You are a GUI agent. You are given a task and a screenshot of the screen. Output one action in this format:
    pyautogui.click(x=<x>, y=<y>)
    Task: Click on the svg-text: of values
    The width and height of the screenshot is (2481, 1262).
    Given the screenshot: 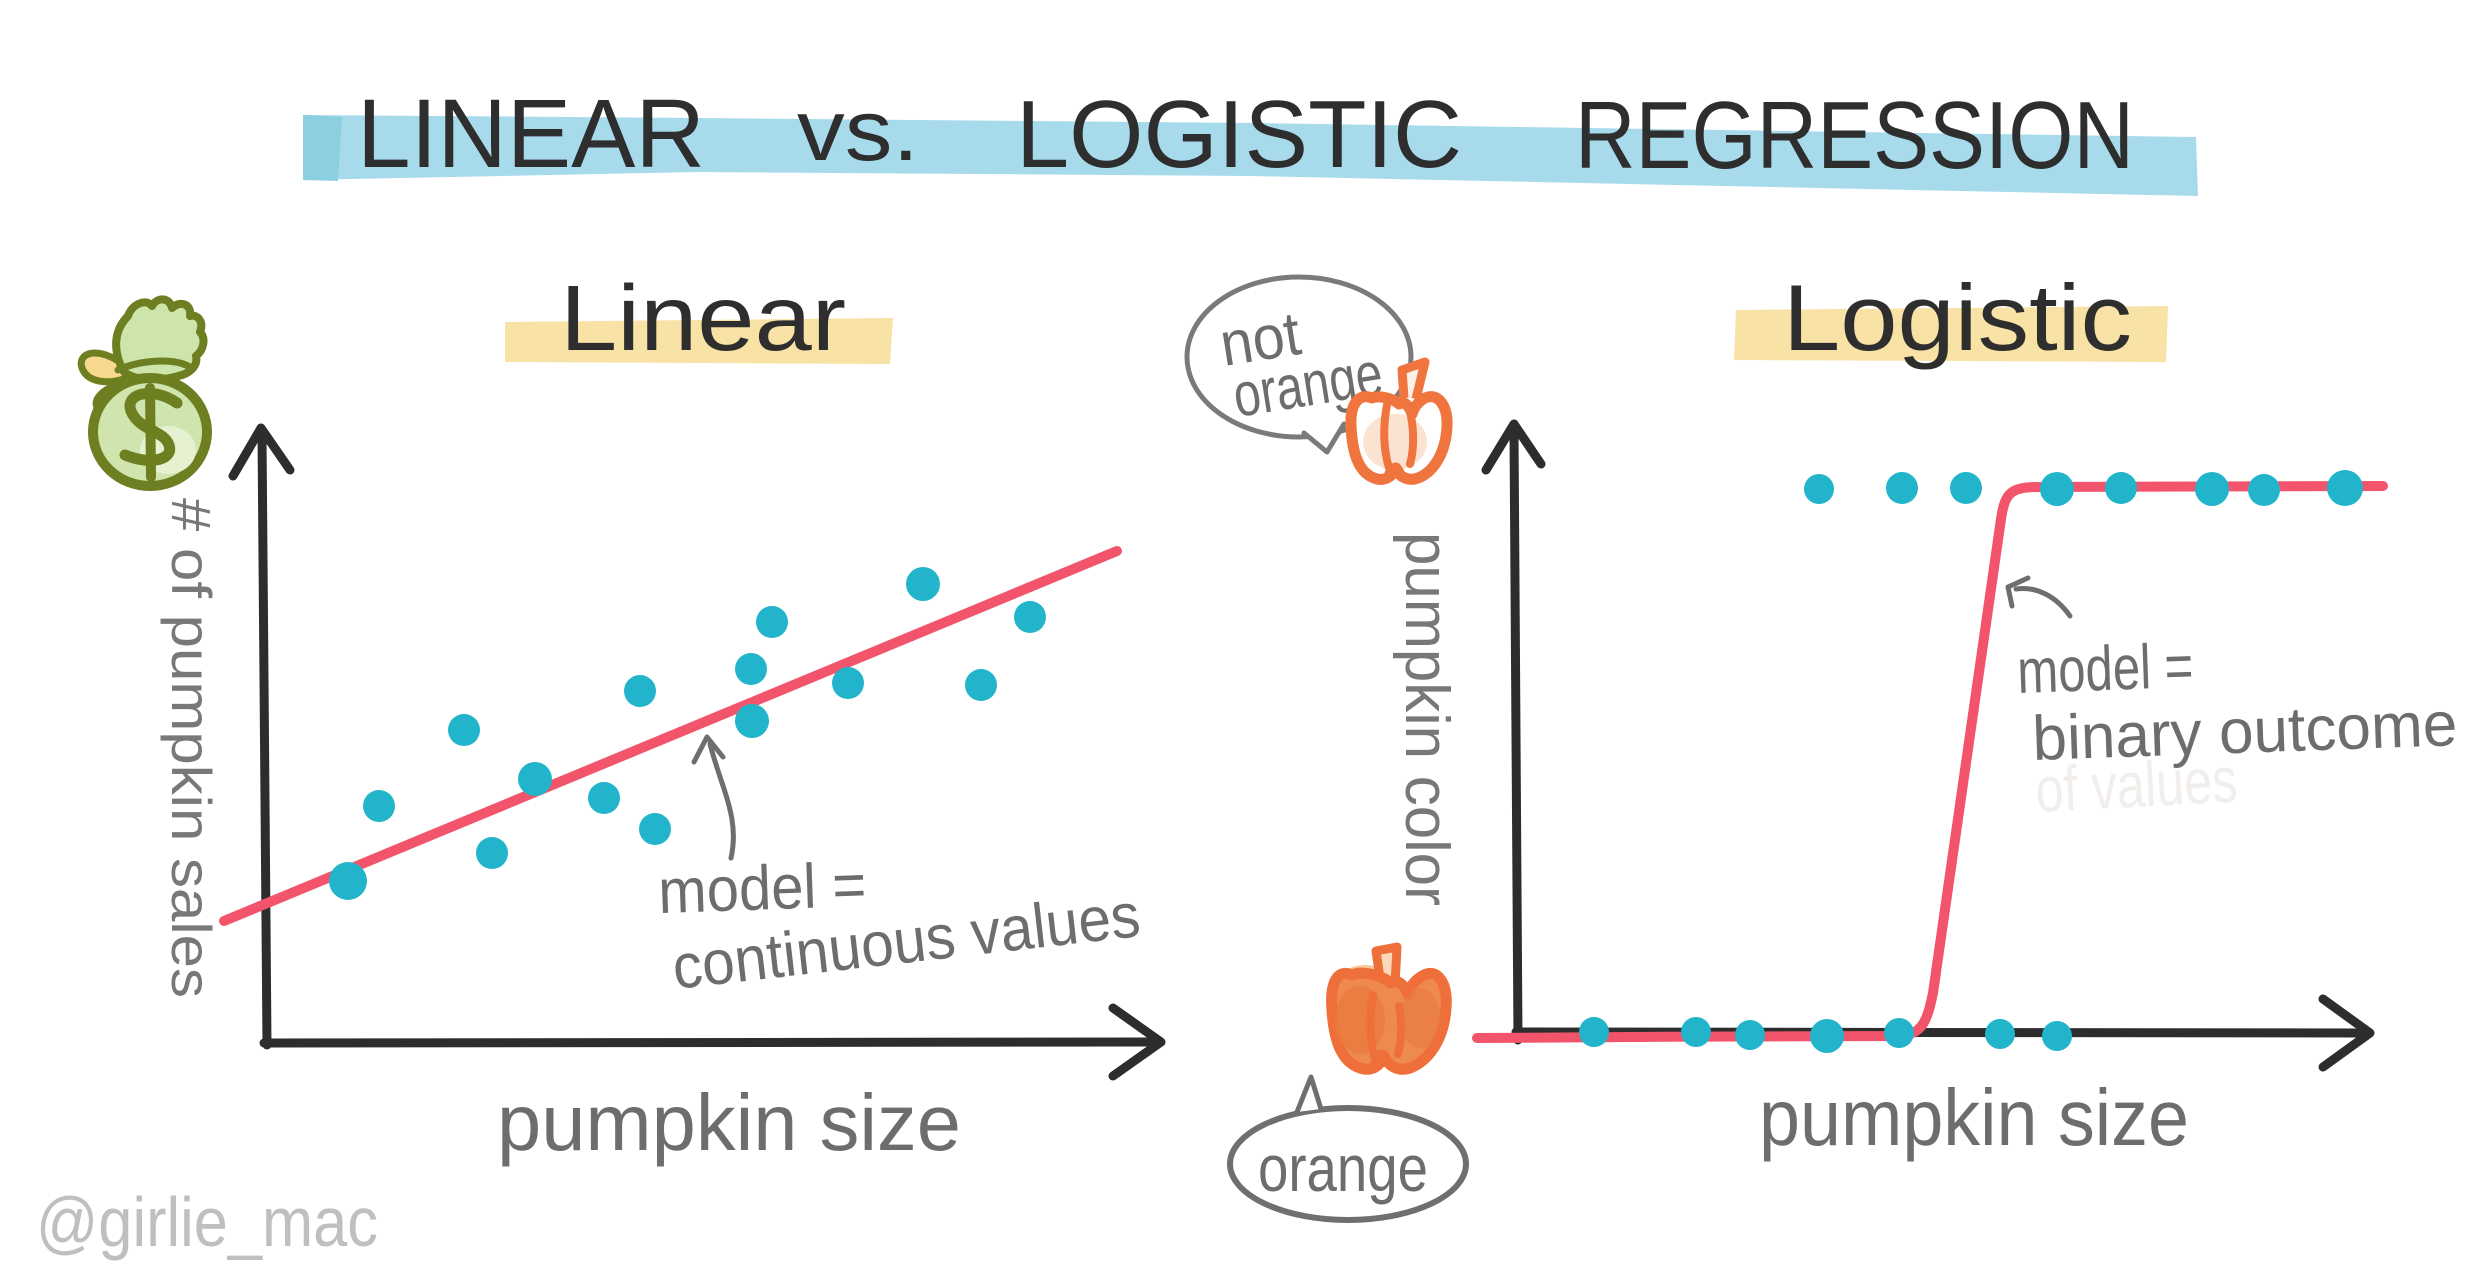 What is the action you would take?
    pyautogui.click(x=2136, y=784)
    